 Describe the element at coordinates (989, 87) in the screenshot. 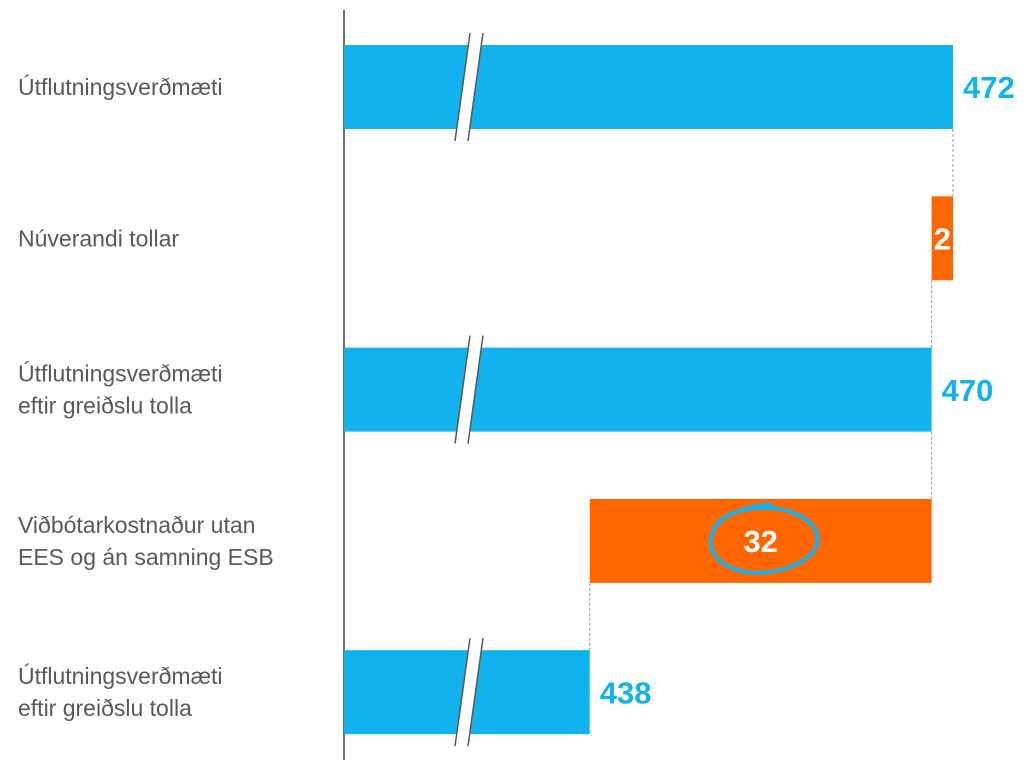

I see `value-label: 472` at that location.